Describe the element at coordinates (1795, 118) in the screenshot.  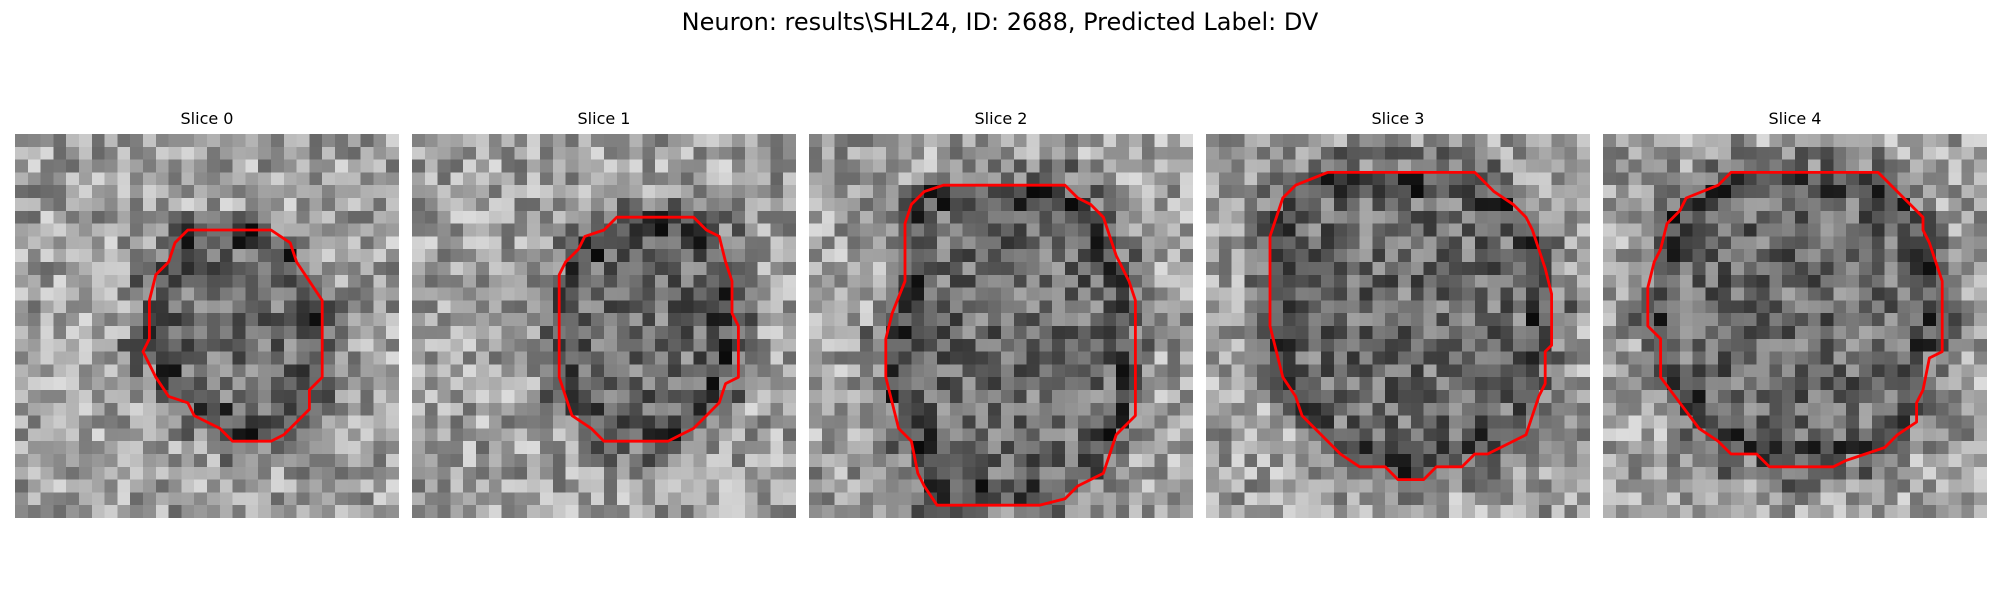
I see `slice-title-4: Slice 4` at that location.